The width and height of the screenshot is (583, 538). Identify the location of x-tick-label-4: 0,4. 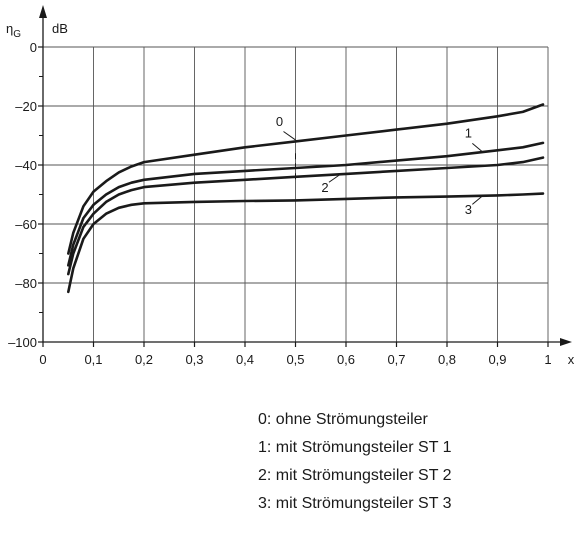
(245, 359).